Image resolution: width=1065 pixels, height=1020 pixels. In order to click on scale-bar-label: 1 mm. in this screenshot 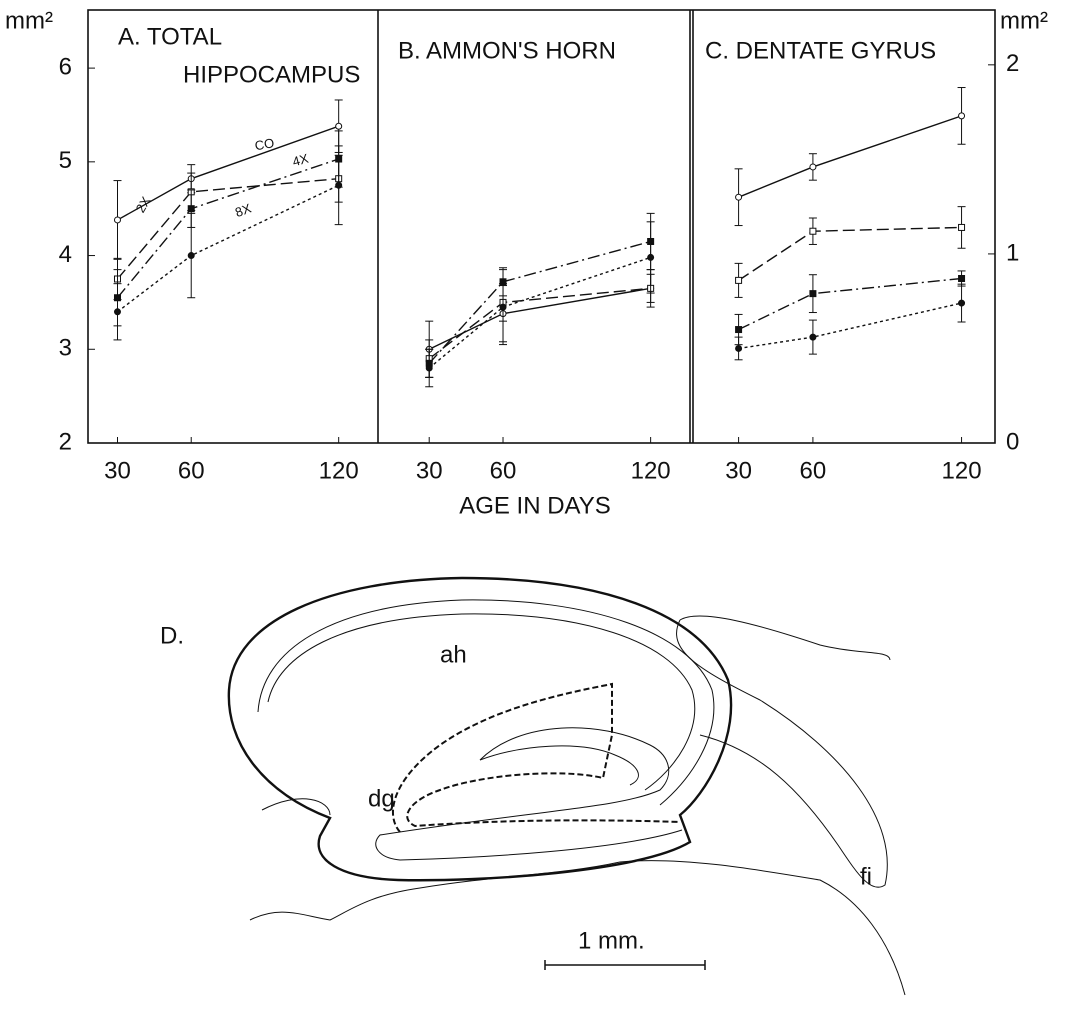, I will do `click(611, 940)`.